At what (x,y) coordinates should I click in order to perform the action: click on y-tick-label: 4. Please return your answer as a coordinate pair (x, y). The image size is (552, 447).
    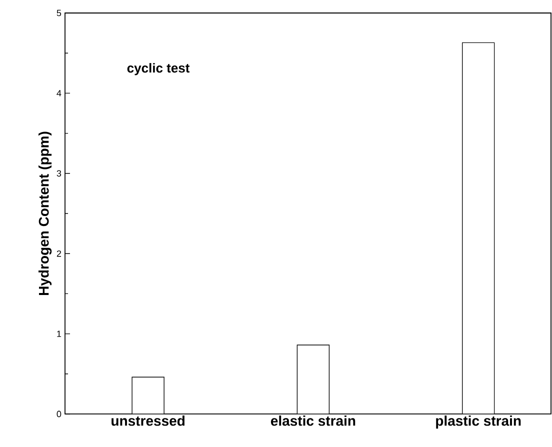
    Looking at the image, I should click on (59, 93).